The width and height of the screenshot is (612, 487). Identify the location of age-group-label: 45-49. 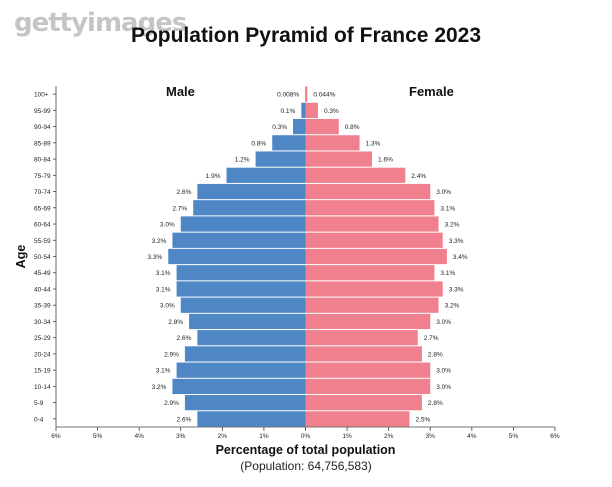
(42, 273).